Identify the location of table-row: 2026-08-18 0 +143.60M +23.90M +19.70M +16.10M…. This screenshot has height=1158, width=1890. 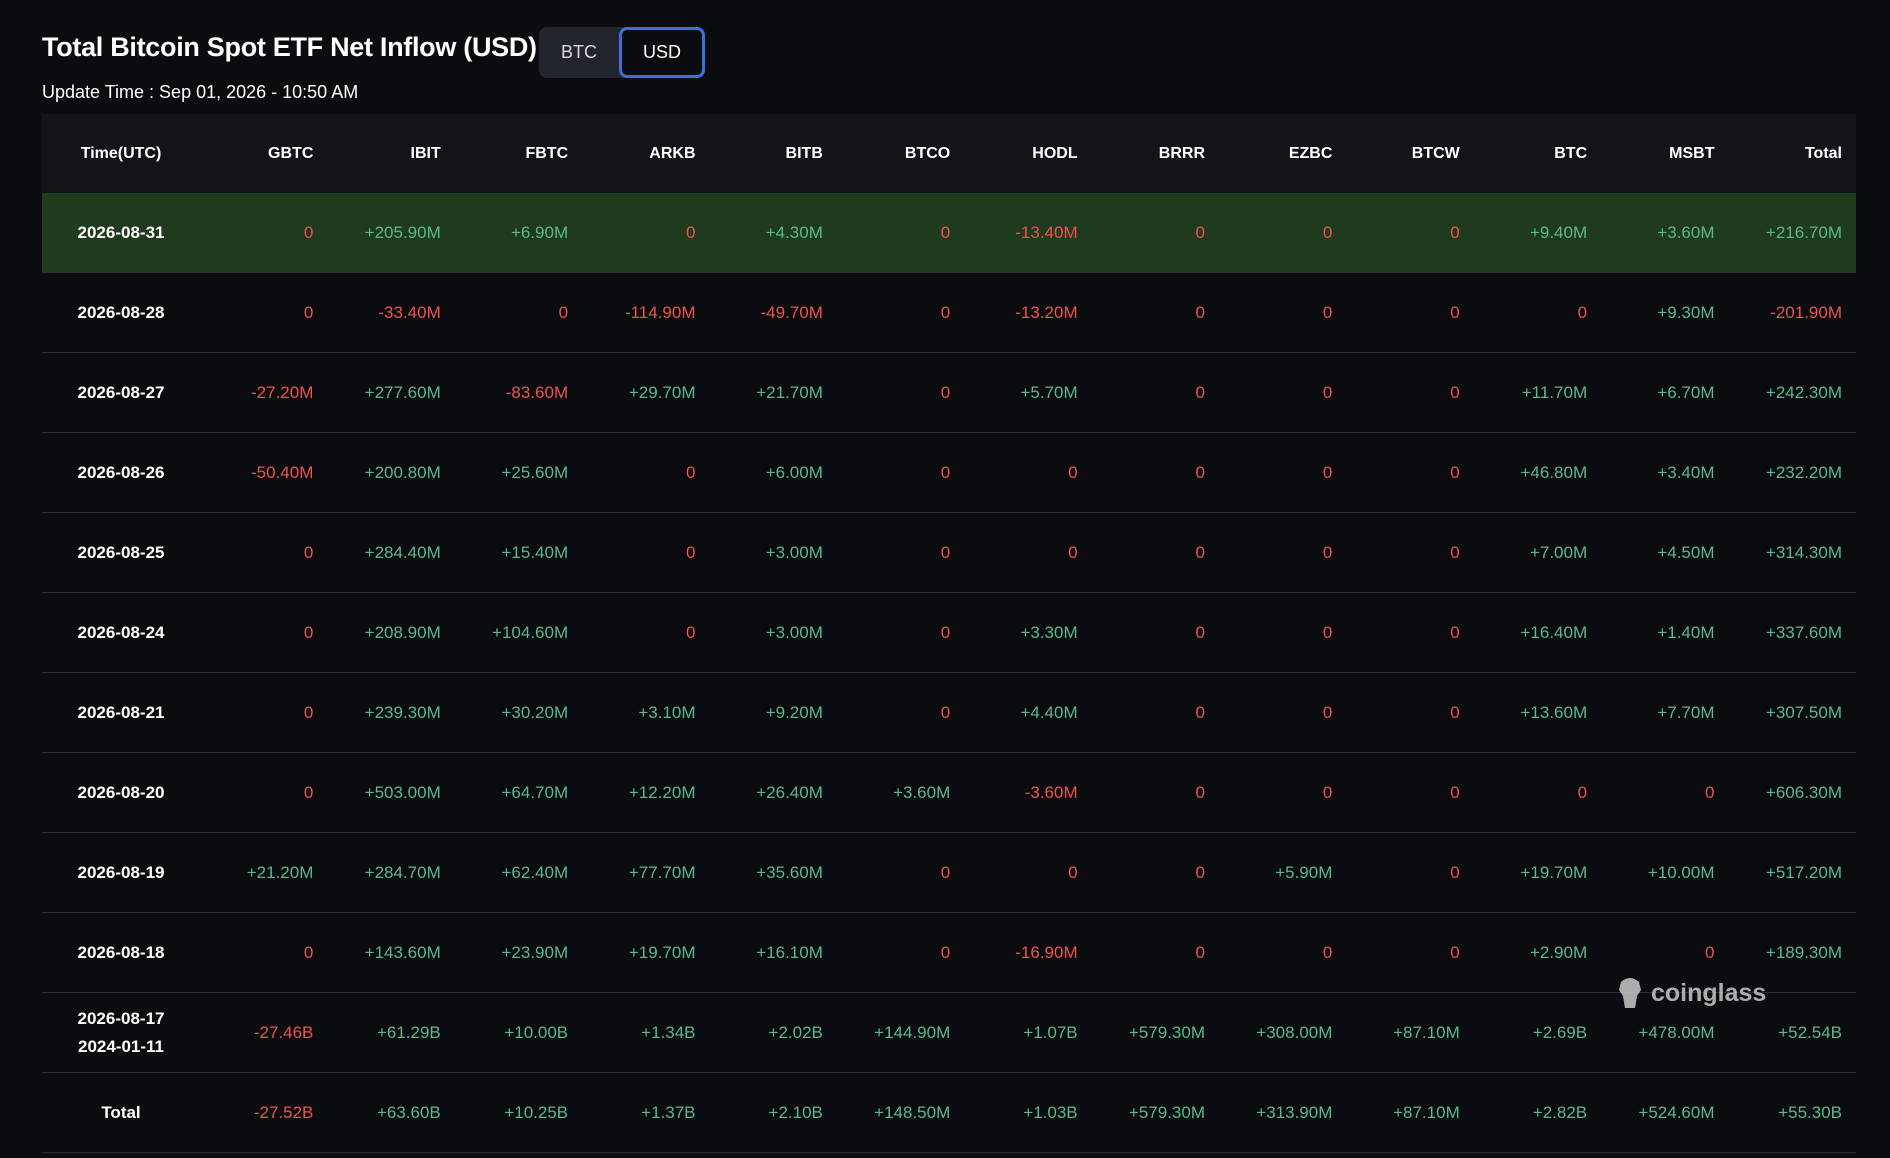
(949, 952).